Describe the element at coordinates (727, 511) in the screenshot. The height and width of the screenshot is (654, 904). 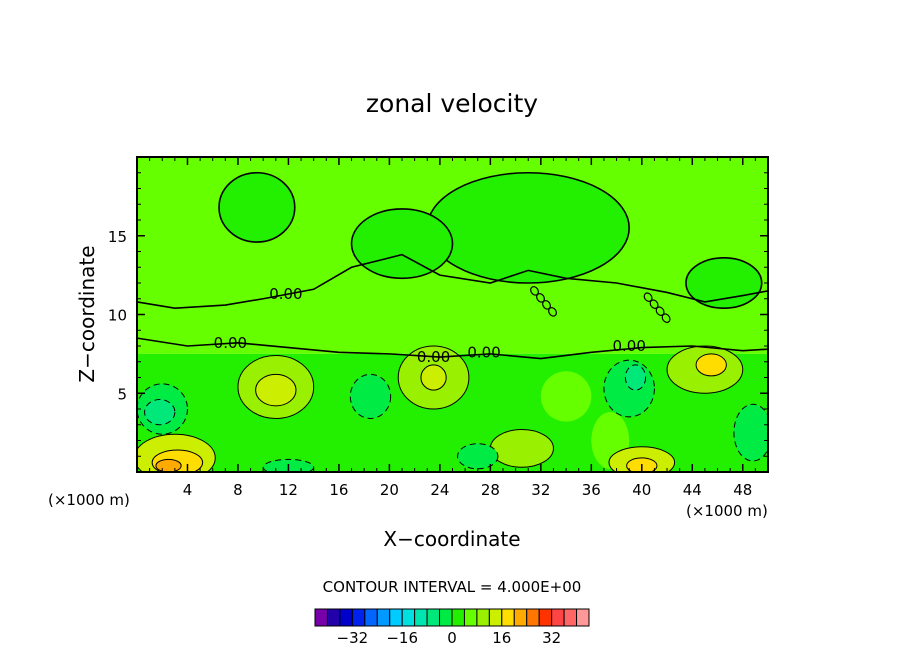
I see `x-axis-unit-label: (×1000 m)` at that location.